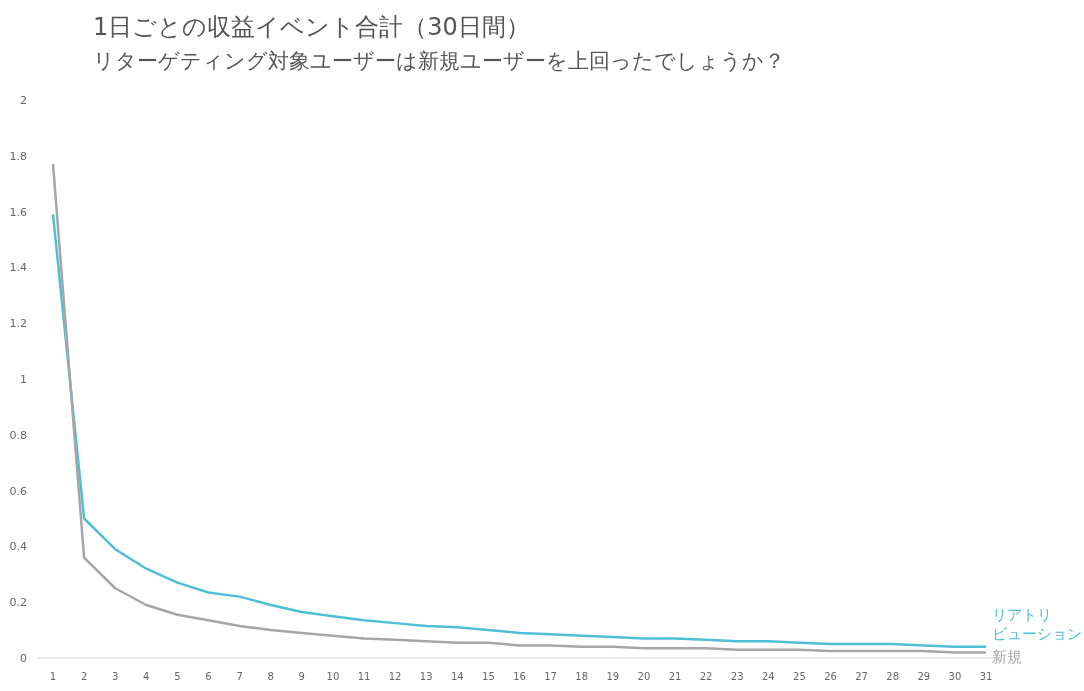 Image resolution: width=1084 pixels, height=691 pixels. Describe the element at coordinates (18, 547) in the screenshot. I see `y-tick-label: 0.4` at that location.